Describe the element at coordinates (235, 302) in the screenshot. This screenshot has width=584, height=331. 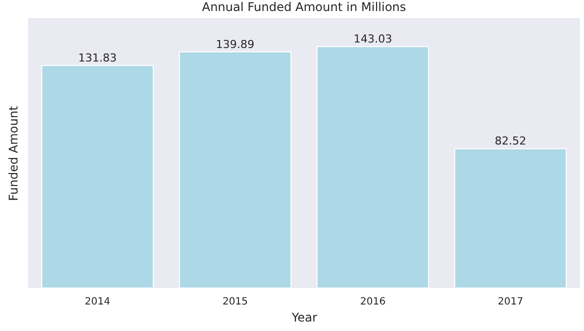
I see `x-tick-label: 2015` at that location.